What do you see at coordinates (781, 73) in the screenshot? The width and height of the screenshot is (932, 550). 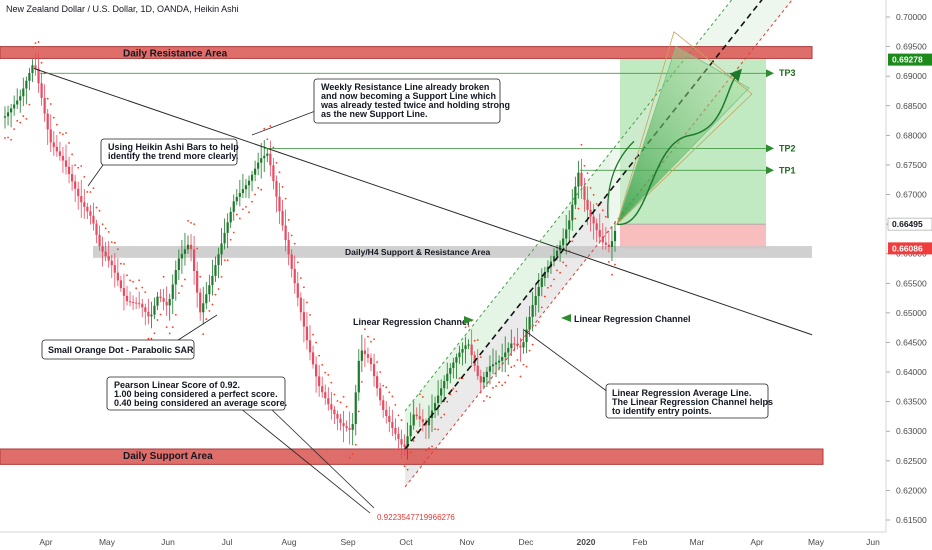 I see `tp3-marker: TP3` at bounding box center [781, 73].